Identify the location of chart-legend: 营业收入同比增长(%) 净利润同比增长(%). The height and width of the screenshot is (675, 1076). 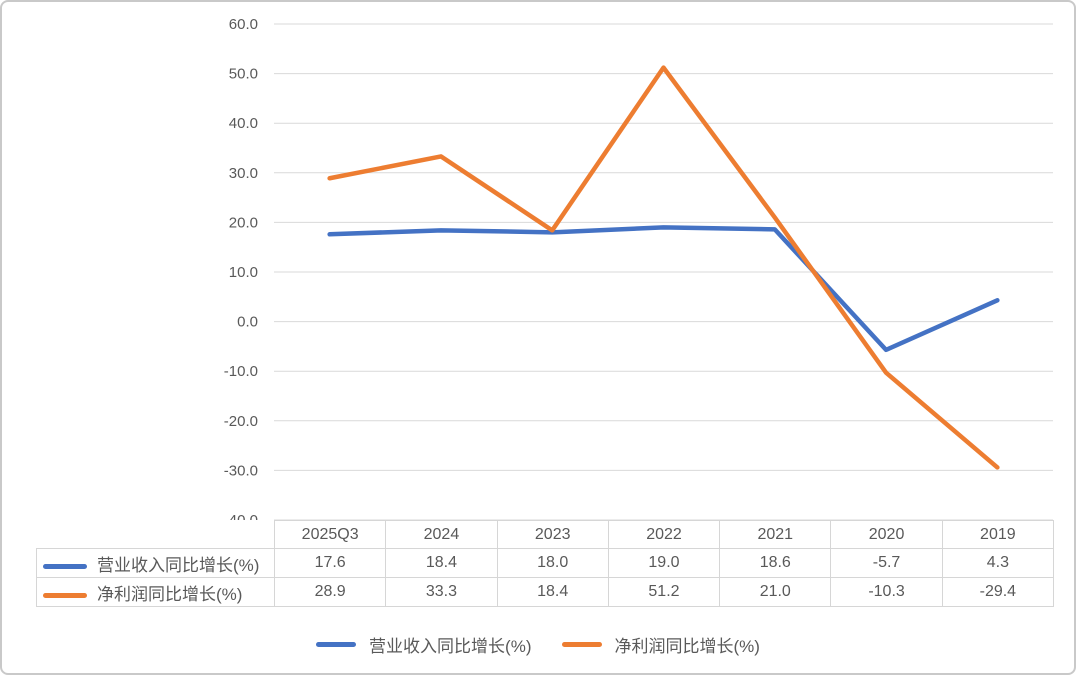
(538, 644).